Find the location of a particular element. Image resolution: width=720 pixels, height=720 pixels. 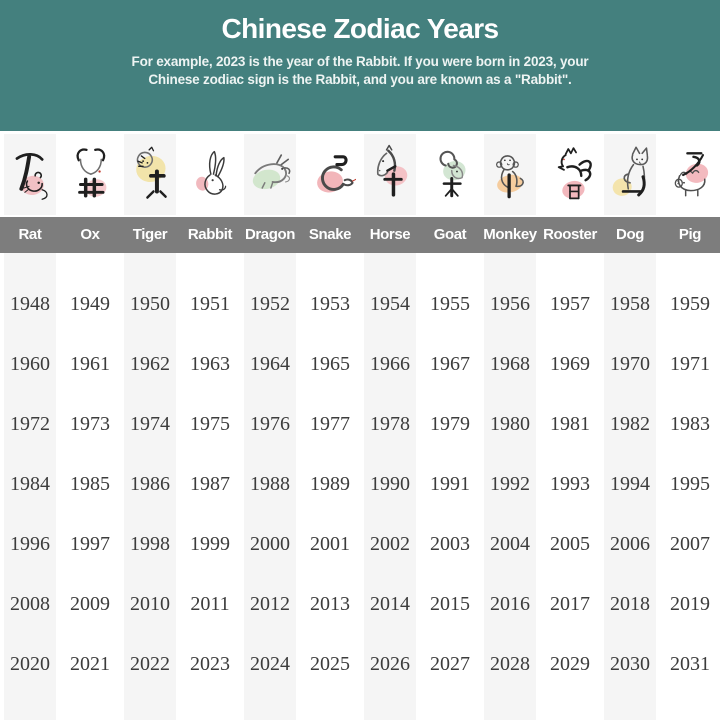

year-cell: 1961 is located at coordinates (90, 364).